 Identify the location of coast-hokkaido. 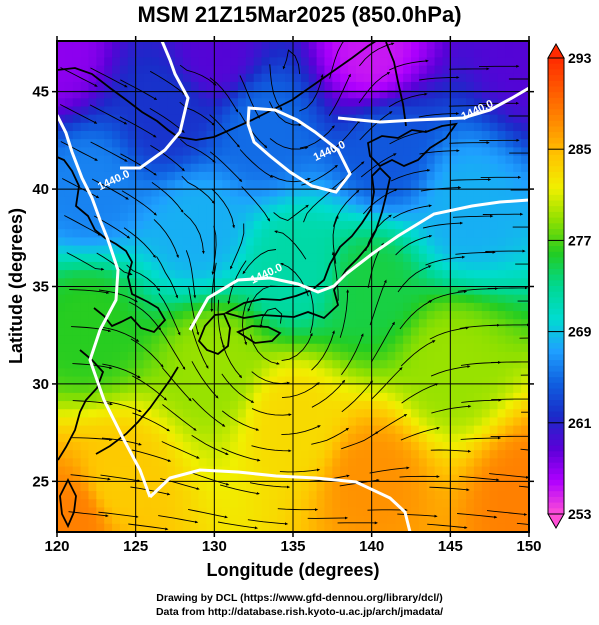
(412, 145).